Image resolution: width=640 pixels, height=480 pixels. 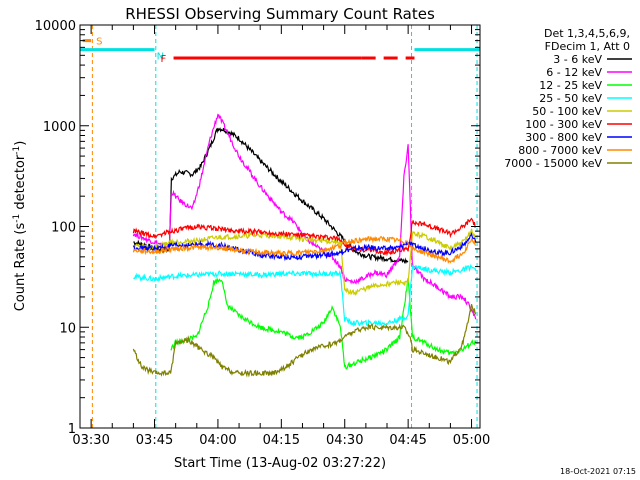 What do you see at coordinates (17, 150) in the screenshot?
I see `y-label-sup2: -1` at bounding box center [17, 150].